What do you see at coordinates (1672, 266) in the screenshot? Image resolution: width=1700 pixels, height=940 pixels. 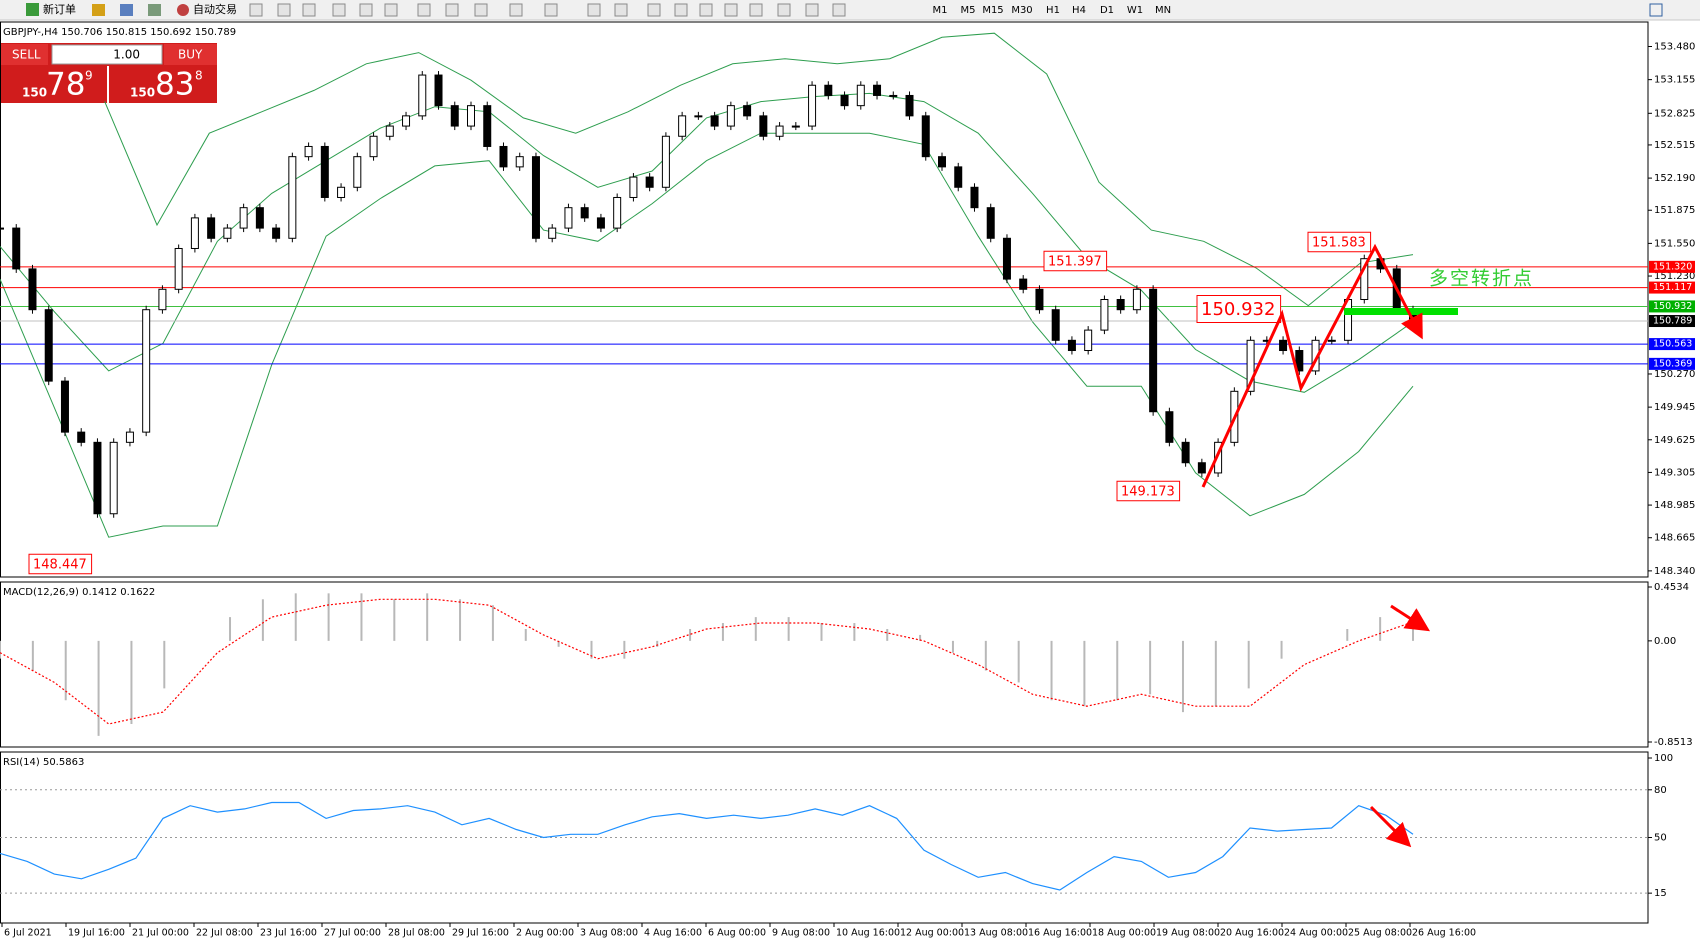 I see `price-level-label: 151.320` at bounding box center [1672, 266].